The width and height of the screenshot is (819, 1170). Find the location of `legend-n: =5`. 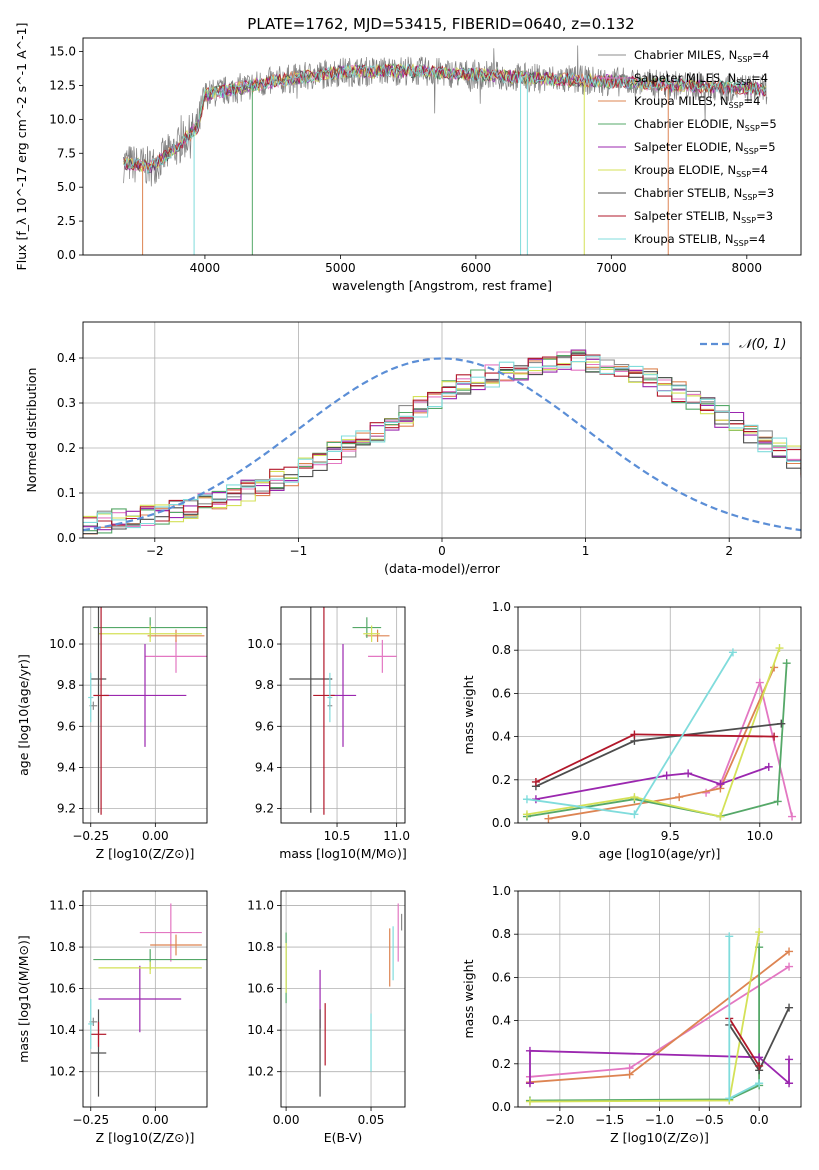

legend-n: =5 is located at coordinates (767, 147).